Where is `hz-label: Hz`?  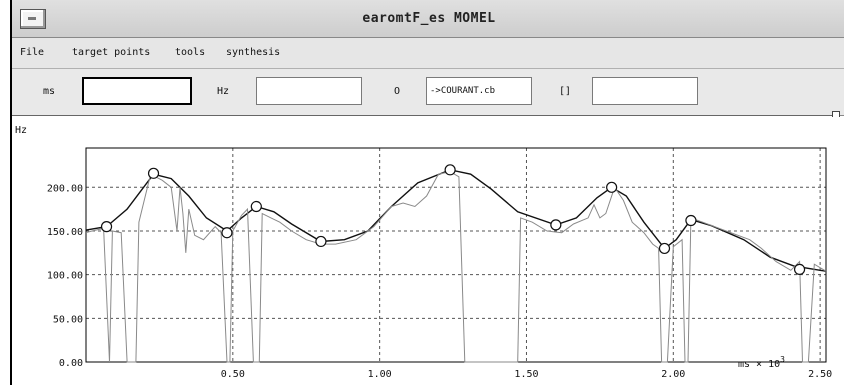
hz-label: Hz is located at coordinates (223, 91).